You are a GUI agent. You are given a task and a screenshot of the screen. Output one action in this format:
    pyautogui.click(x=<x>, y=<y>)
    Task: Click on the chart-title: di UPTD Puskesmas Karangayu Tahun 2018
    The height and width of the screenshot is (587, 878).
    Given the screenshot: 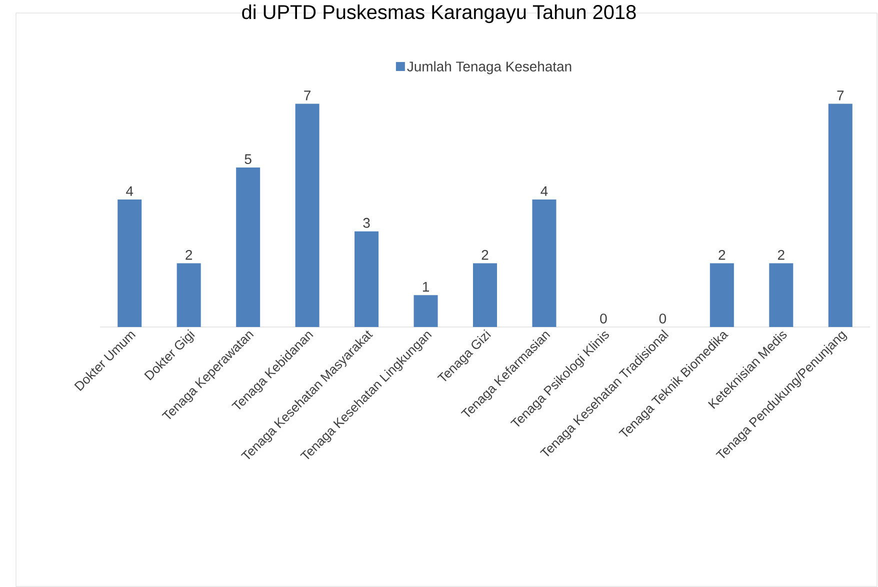 What is the action you would take?
    pyautogui.click(x=439, y=14)
    